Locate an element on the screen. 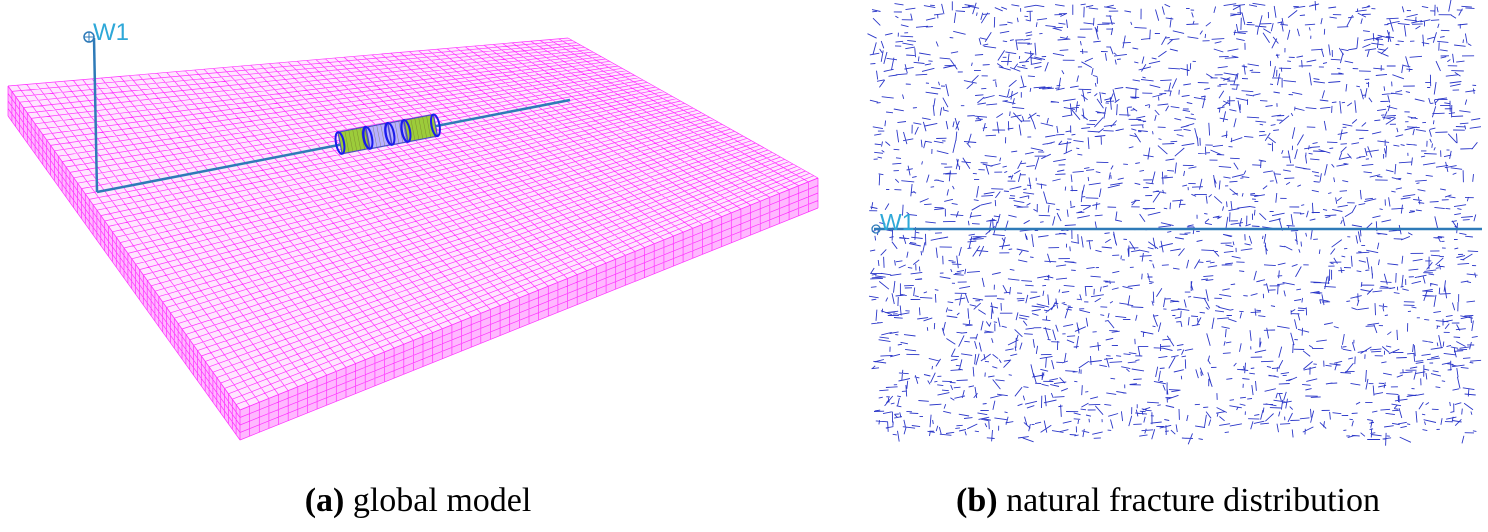 The height and width of the screenshot is (532, 1488). caption-global-model: (a) global model is located at coordinates (418, 501).